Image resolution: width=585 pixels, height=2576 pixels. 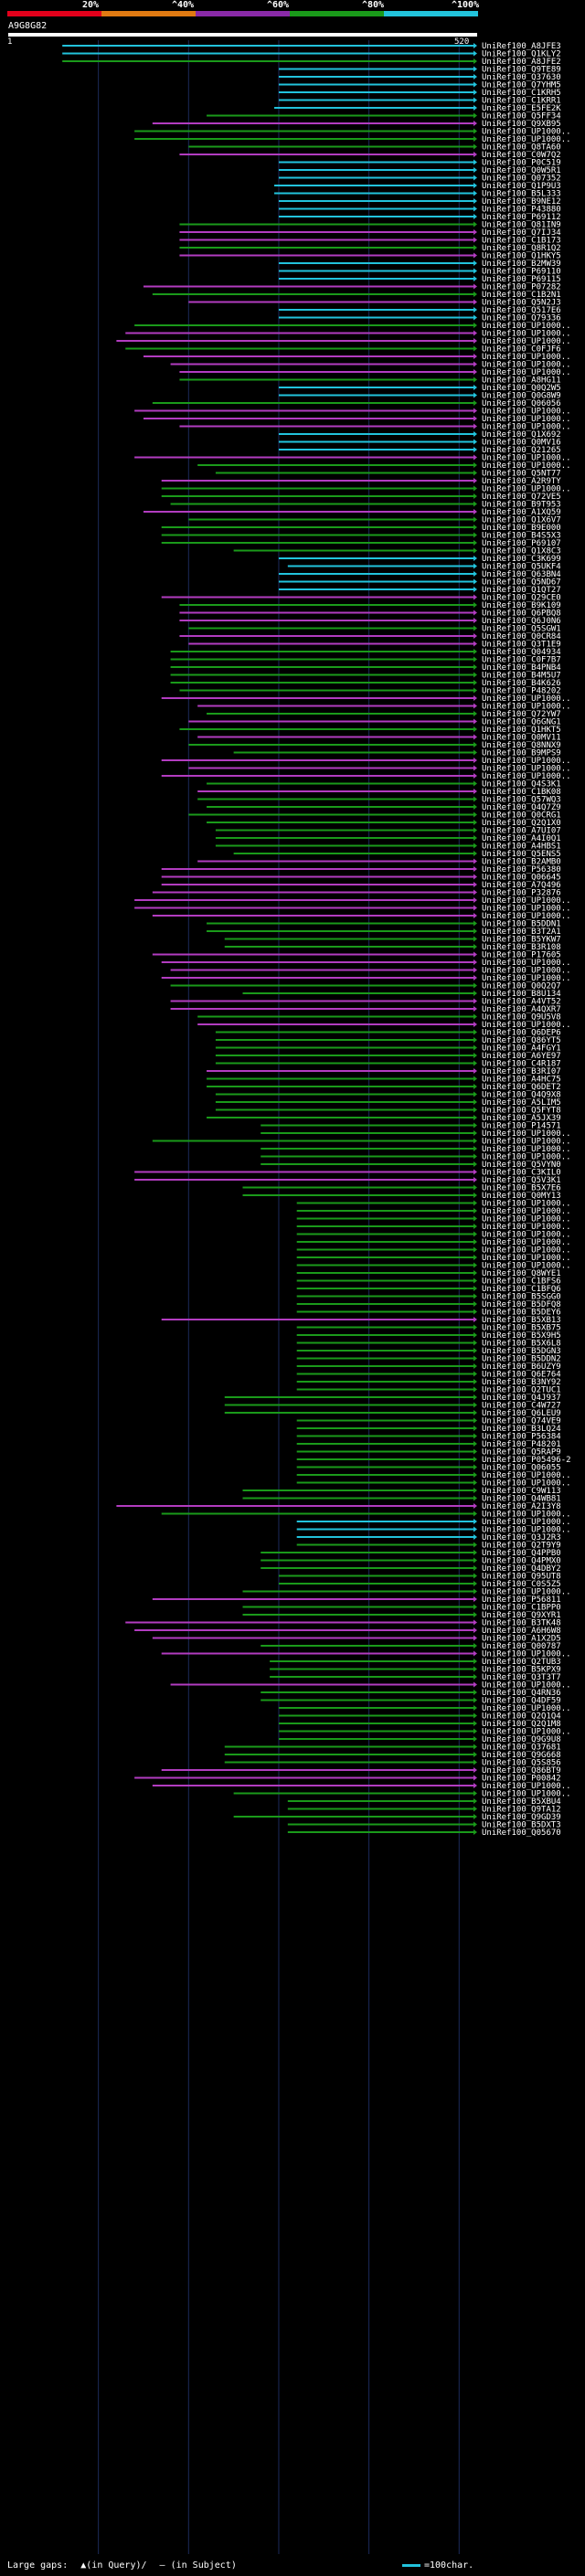 I want to click on hit-label: UniRef100_B5DXT3, so click(x=521, y=1825).